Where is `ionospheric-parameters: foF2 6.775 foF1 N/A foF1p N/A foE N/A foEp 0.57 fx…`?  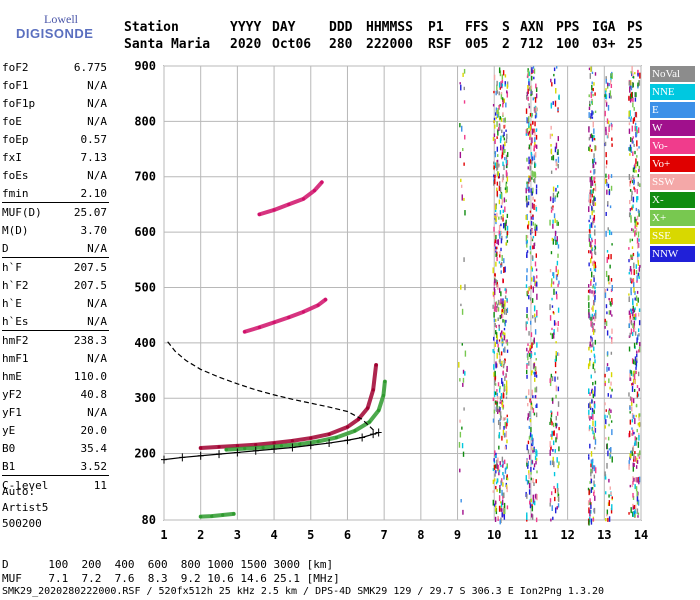
ionospheric-parameters: foF2 6.775 foF1 N/A foF1p N/A foE N/A foEp 0.57 fx… is located at coordinates (55, 276).